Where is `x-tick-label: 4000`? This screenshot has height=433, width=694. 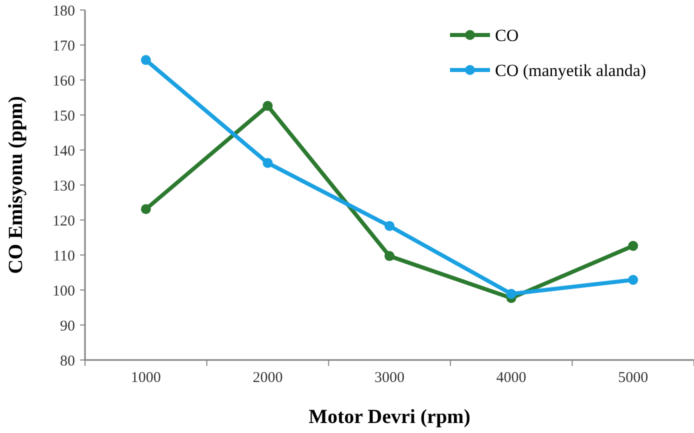
x-tick-label: 4000 is located at coordinates (511, 378).